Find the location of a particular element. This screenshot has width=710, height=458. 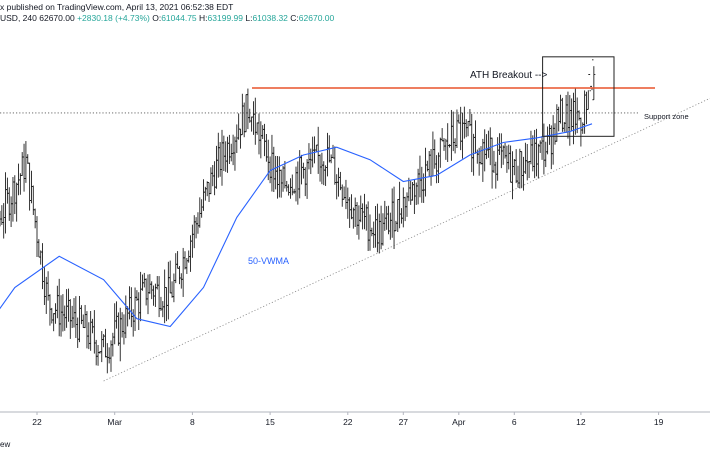

vwma-label: 50-VWMA is located at coordinates (268, 261).